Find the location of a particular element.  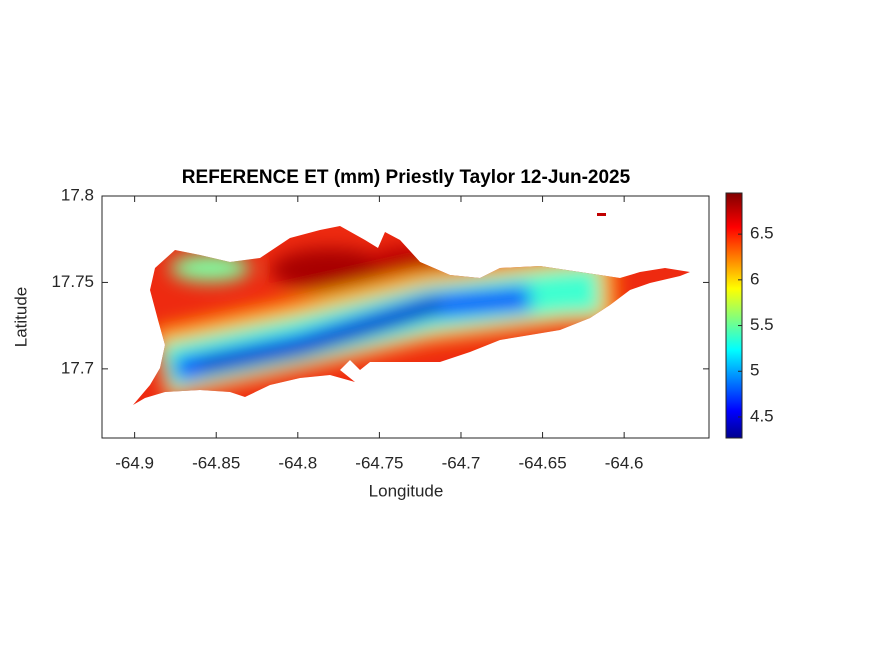

x-tick-label: -64.9 is located at coordinates (134, 462).